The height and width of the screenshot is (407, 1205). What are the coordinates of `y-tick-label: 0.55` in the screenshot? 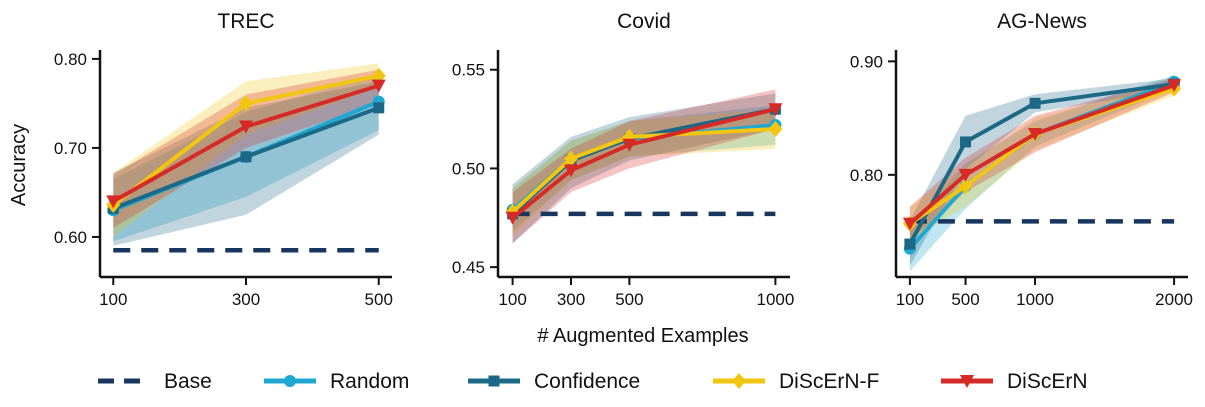 It's located at (468, 70).